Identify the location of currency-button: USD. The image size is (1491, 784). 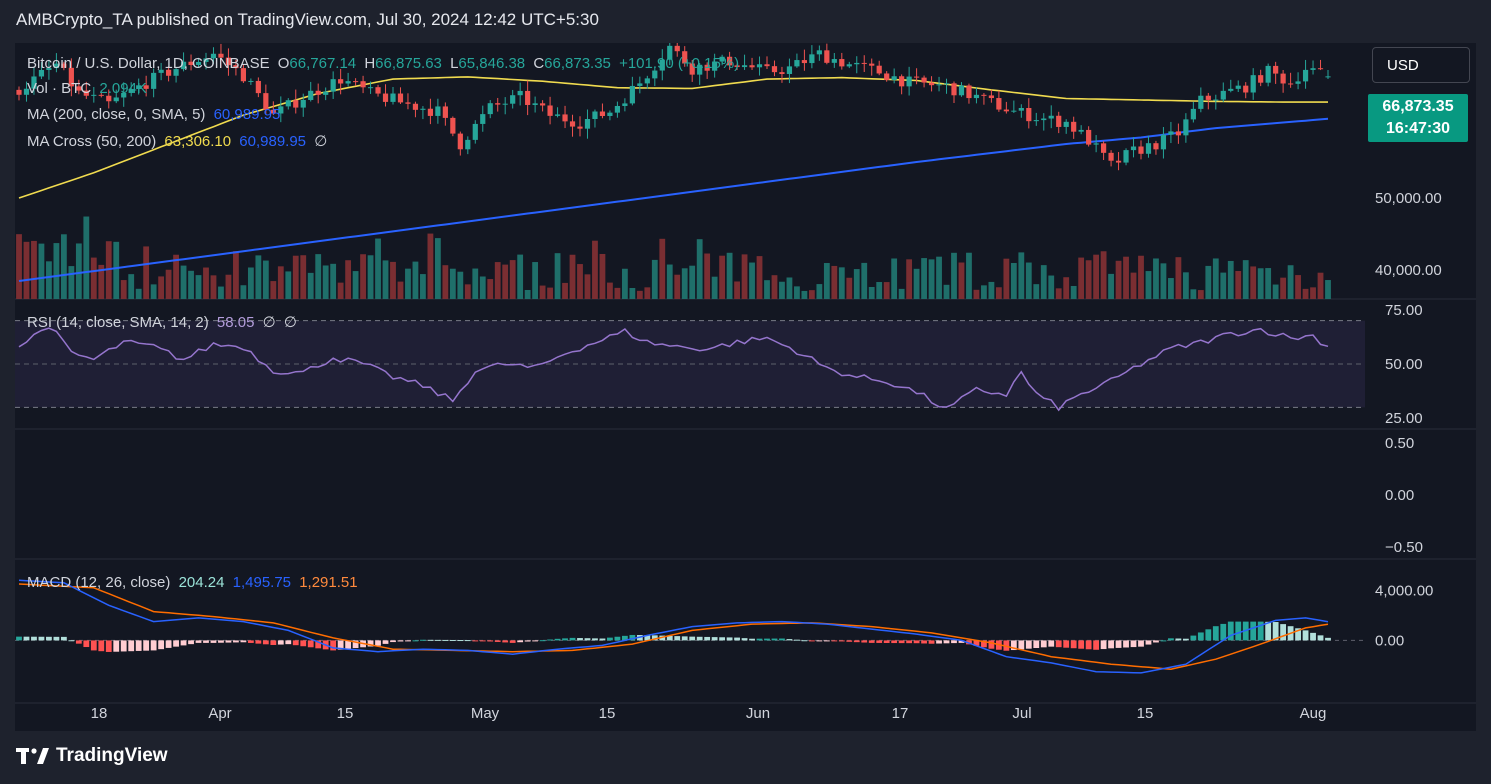
(1421, 65).